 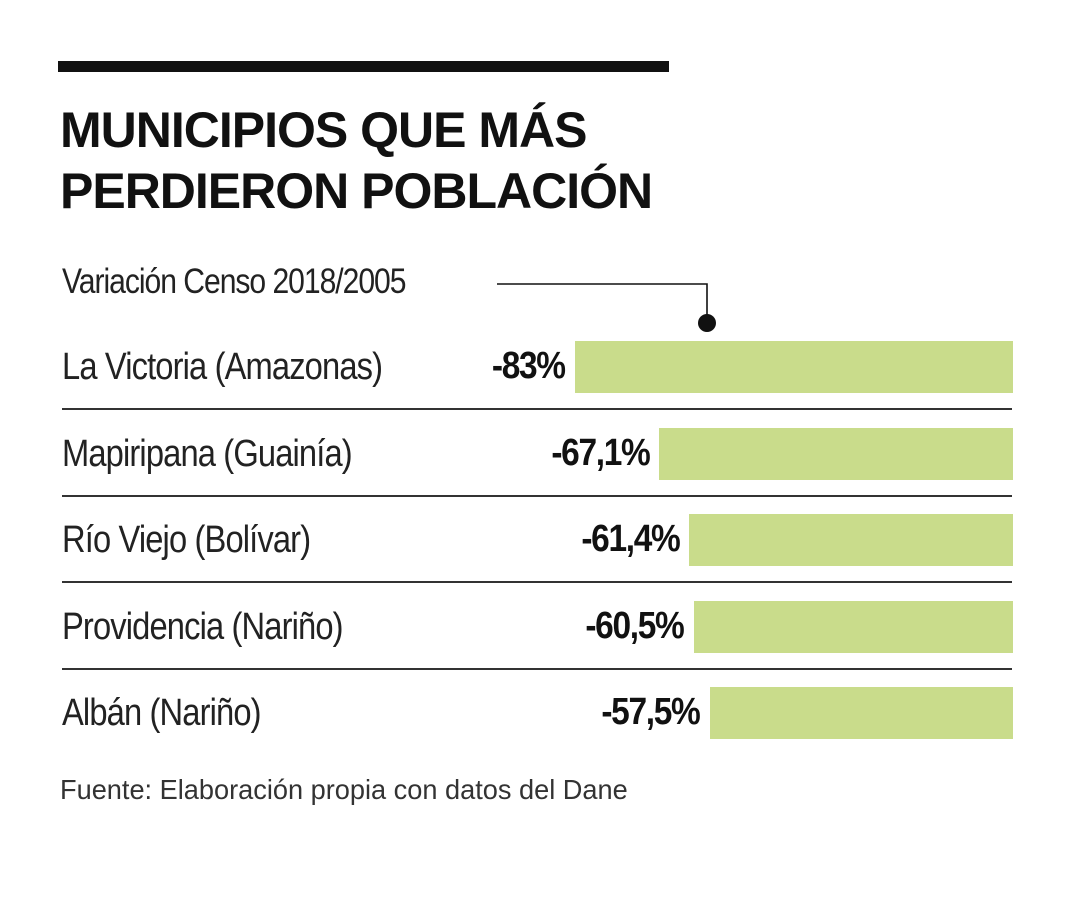 What do you see at coordinates (363, 66) in the screenshot?
I see `title-rule` at bounding box center [363, 66].